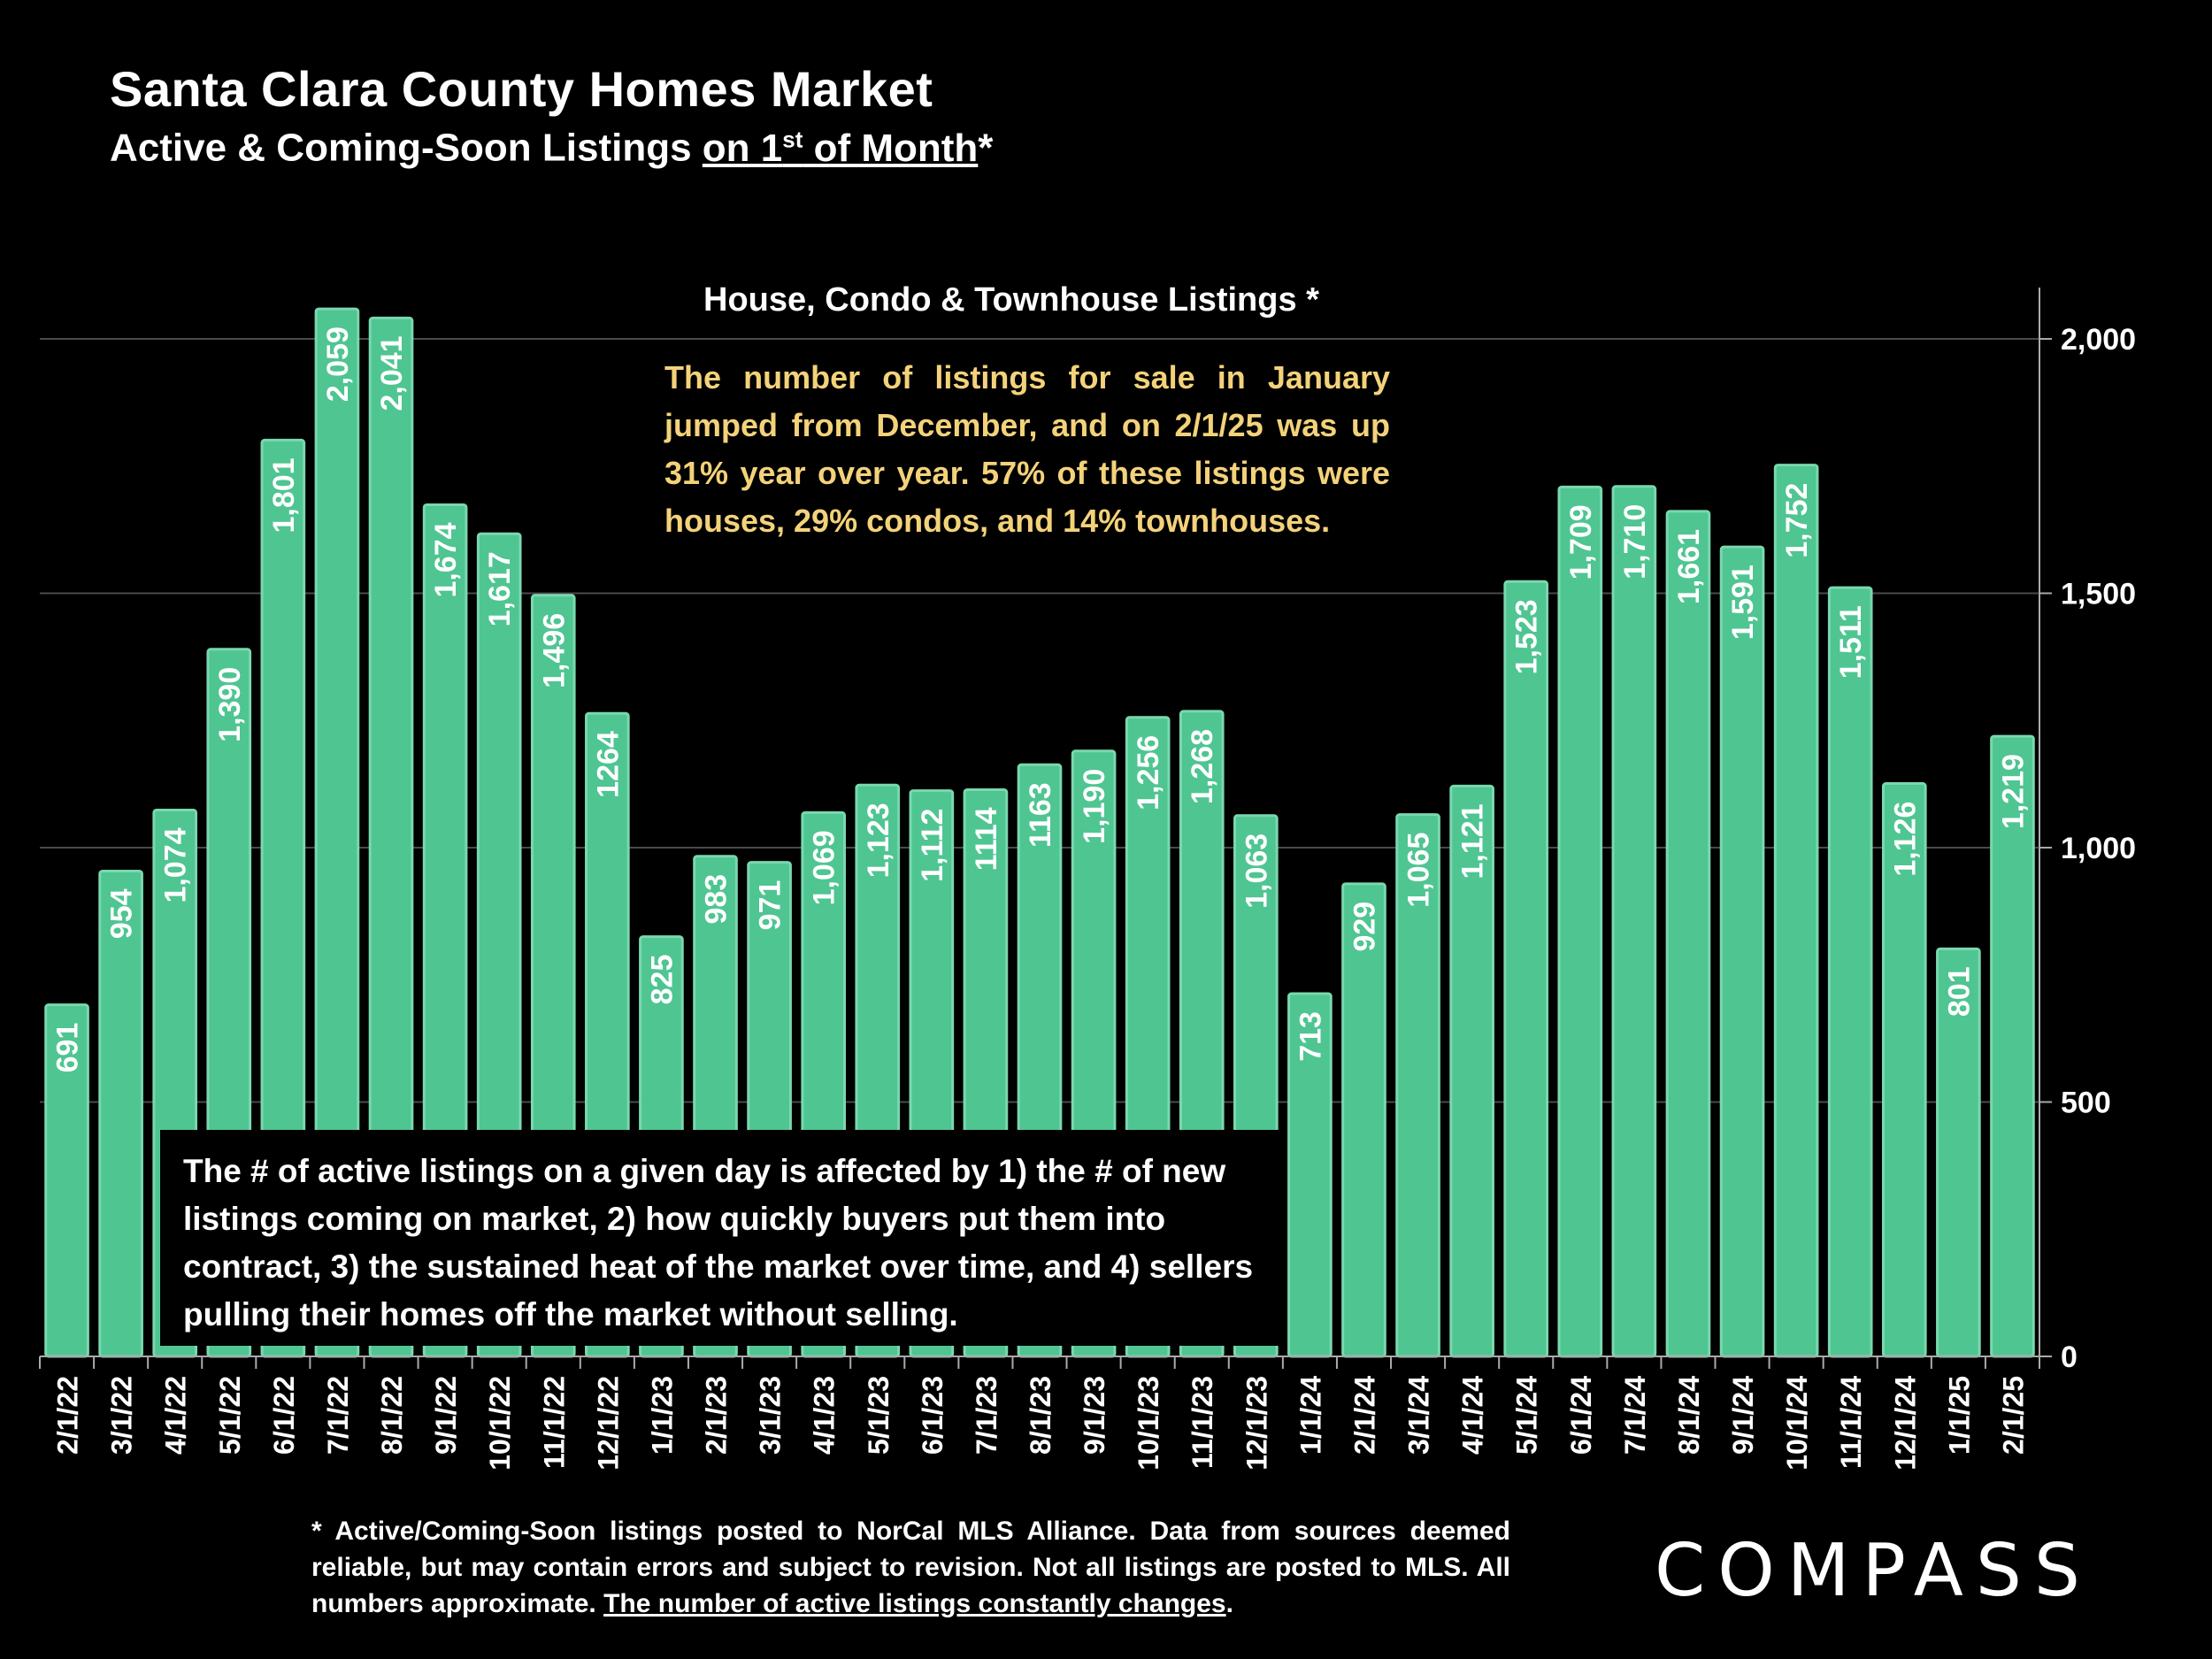  Describe the element at coordinates (1040, 815) in the screenshot. I see `bar-value-label: 1163` at that location.